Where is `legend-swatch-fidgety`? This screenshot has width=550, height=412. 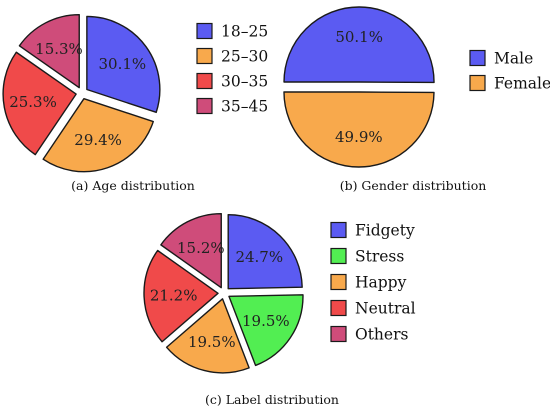
legend-swatch-fidgety is located at coordinates (338, 230).